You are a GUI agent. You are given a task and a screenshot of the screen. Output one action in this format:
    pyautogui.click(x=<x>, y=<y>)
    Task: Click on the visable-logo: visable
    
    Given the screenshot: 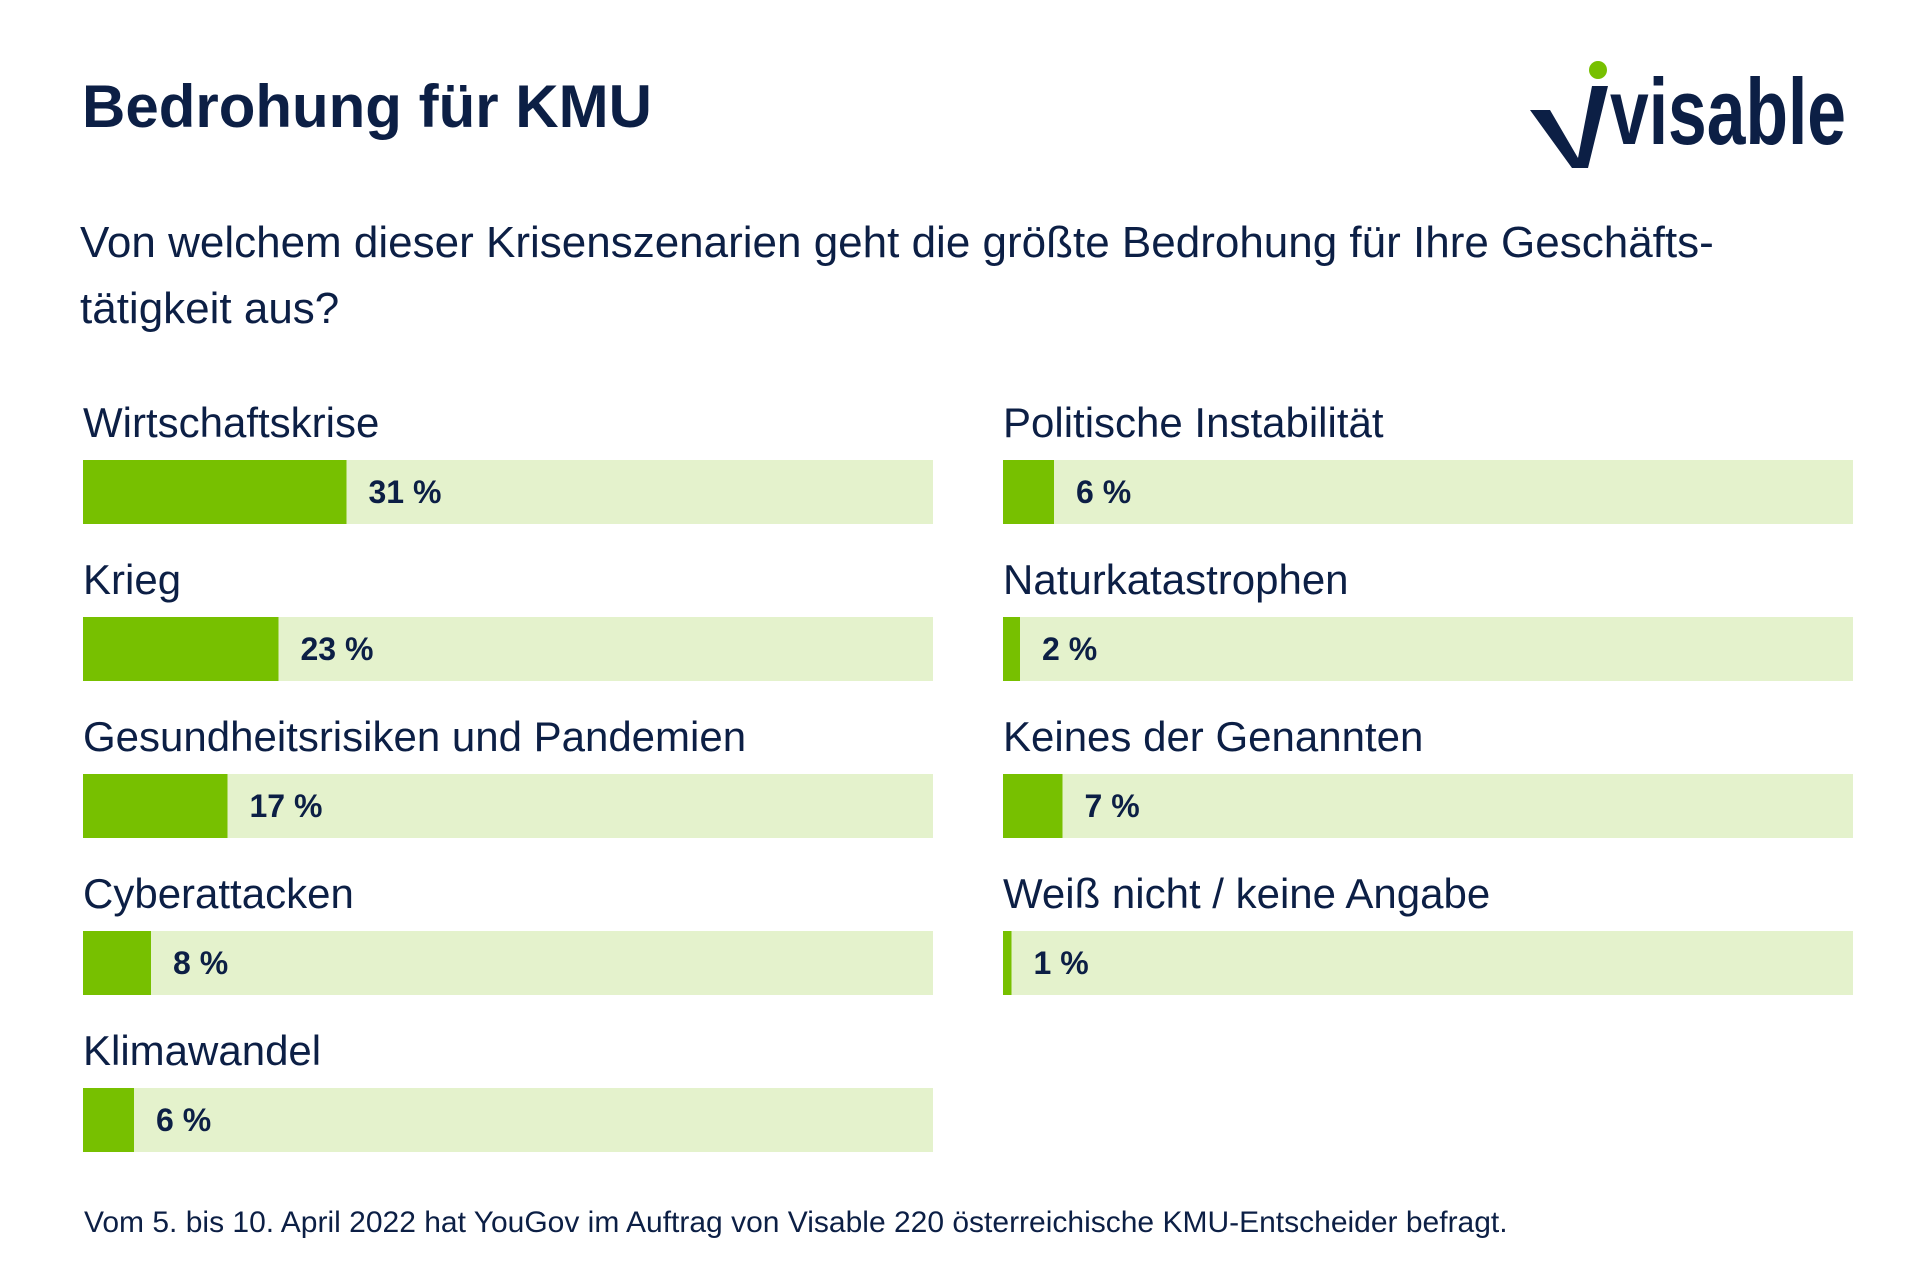 What is the action you would take?
    pyautogui.click(x=1688, y=113)
    